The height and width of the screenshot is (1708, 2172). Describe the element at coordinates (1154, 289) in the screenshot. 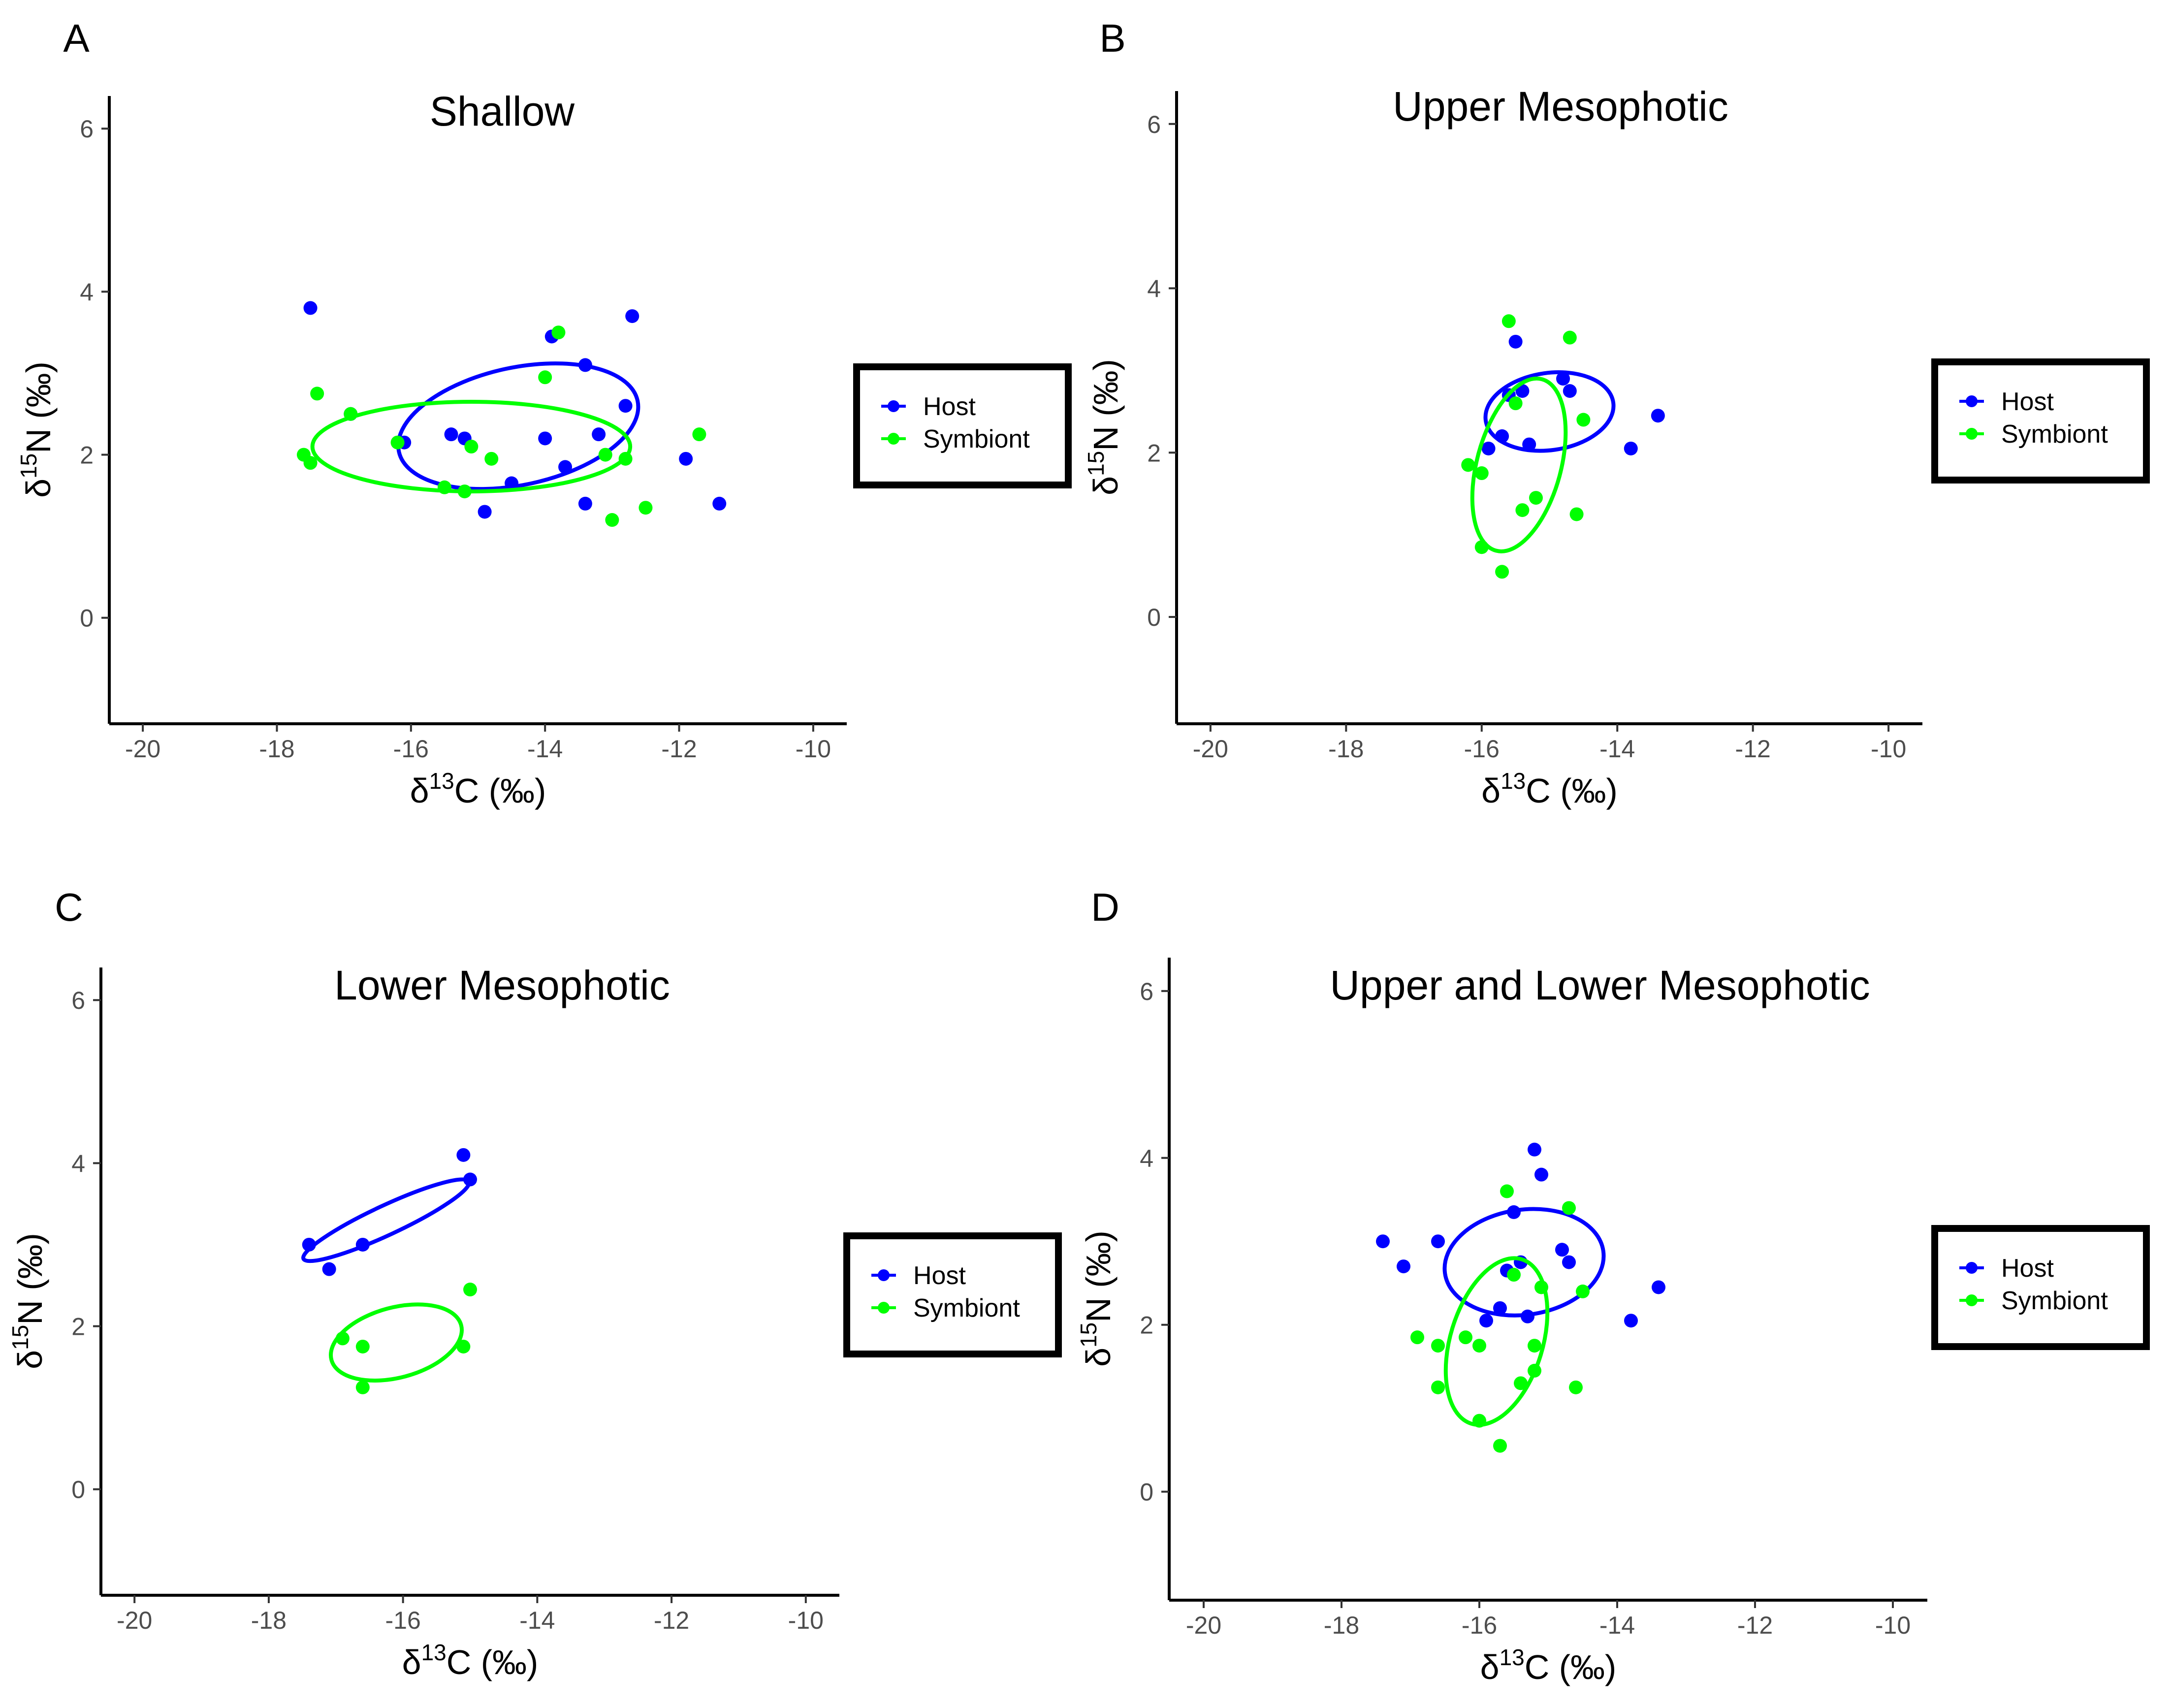

I see `y-tick-label: 4` at that location.